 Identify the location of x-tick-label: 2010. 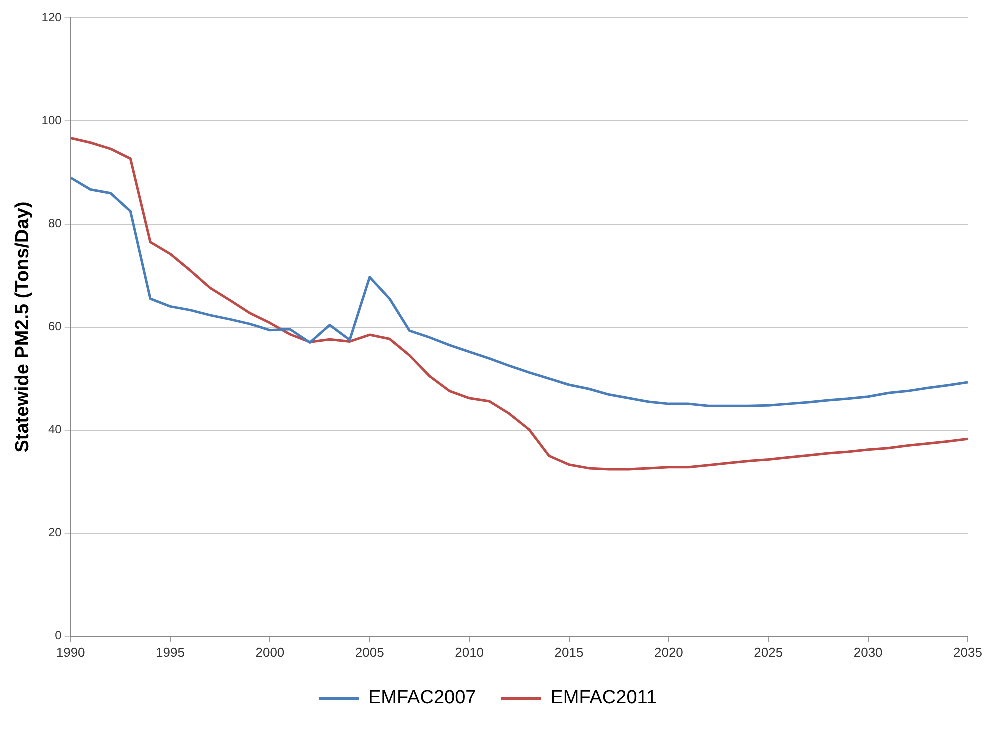
(469, 652).